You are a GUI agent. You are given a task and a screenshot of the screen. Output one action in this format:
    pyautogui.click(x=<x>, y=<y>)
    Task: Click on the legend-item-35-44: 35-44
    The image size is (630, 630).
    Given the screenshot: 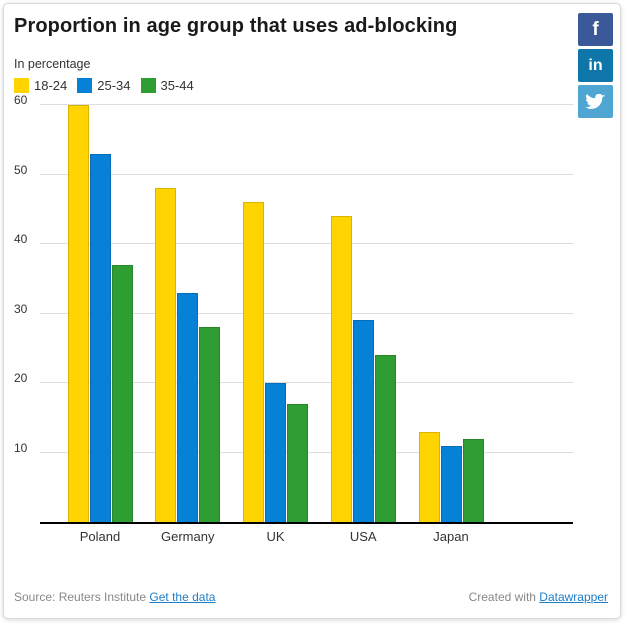 What is the action you would take?
    pyautogui.click(x=167, y=85)
    